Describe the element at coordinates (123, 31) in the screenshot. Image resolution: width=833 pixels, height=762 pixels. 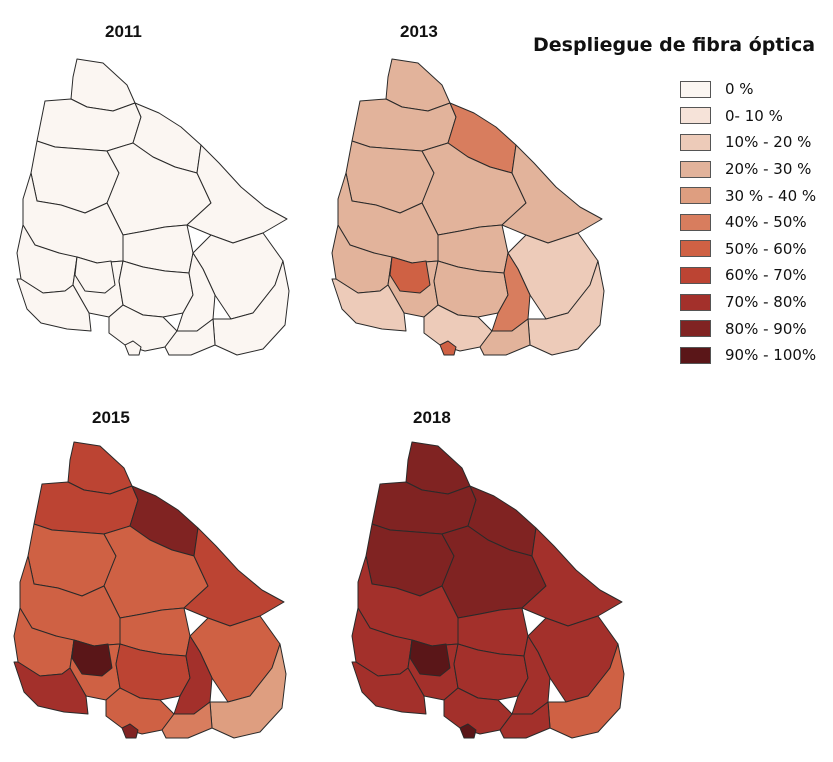
I see `map-title-1: 2011` at that location.